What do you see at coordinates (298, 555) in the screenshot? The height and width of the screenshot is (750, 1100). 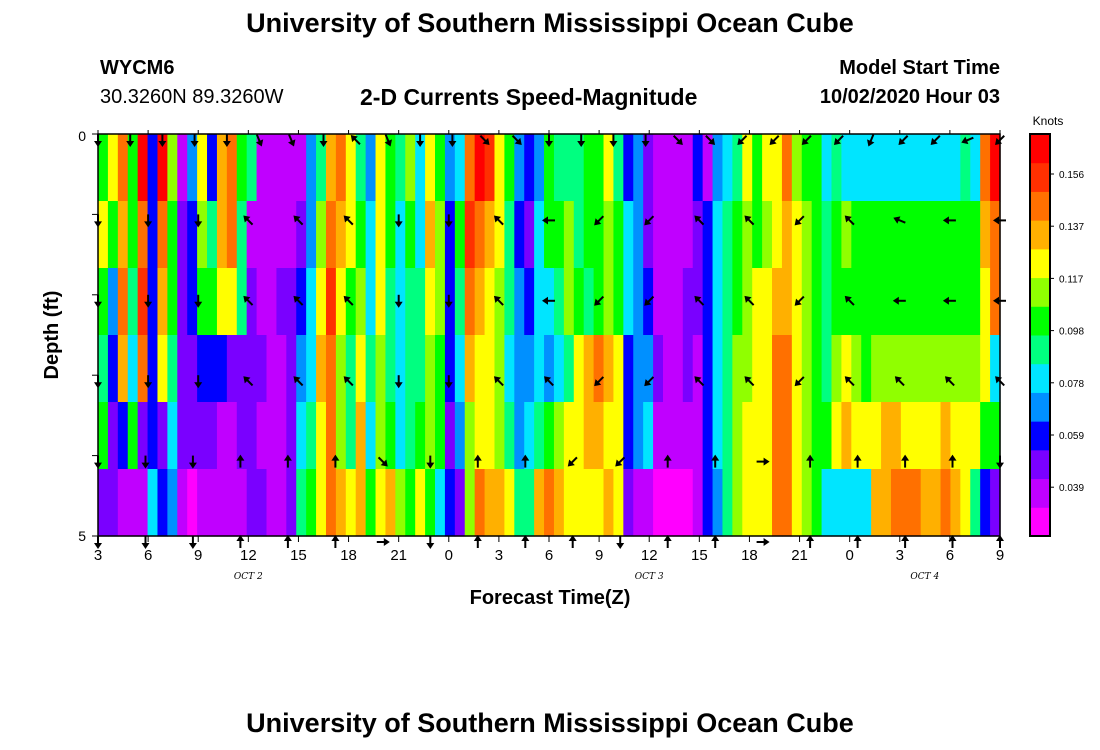 I see `x-tick-label: 15` at bounding box center [298, 555].